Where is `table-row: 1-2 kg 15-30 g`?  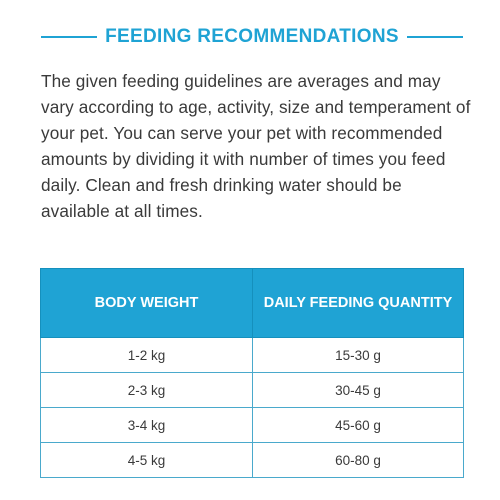
table-row: 1-2 kg 15-30 g is located at coordinates (252, 355).